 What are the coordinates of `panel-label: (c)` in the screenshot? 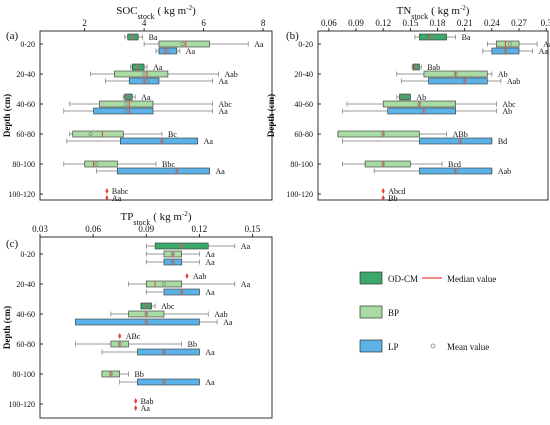 It's located at (12, 244).